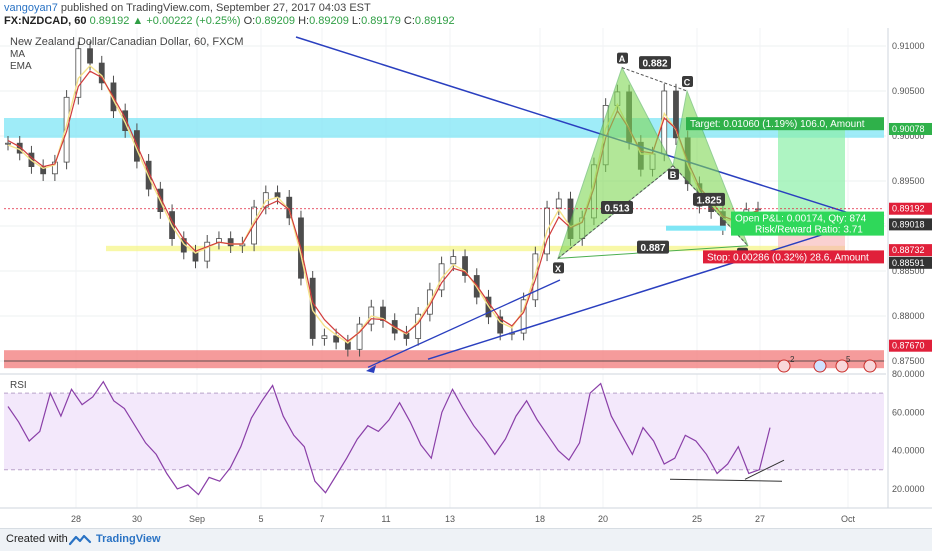  I want to click on target-label-bg, so click(785, 124).